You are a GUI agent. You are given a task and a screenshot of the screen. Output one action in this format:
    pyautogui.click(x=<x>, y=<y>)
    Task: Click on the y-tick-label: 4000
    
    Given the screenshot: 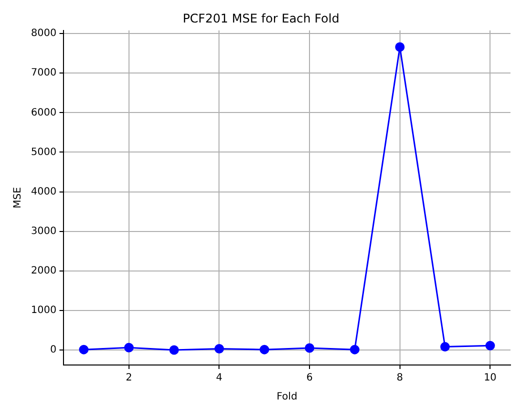 What is the action you would take?
    pyautogui.click(x=43, y=192)
    